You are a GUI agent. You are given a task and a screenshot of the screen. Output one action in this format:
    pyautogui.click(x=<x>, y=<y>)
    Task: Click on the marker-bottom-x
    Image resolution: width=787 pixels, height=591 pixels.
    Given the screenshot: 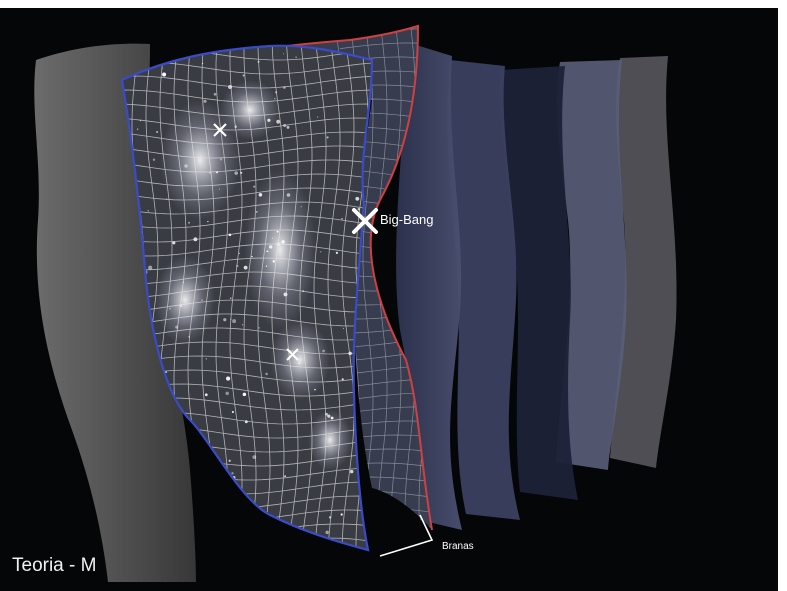 What is the action you would take?
    pyautogui.click(x=292, y=354)
    